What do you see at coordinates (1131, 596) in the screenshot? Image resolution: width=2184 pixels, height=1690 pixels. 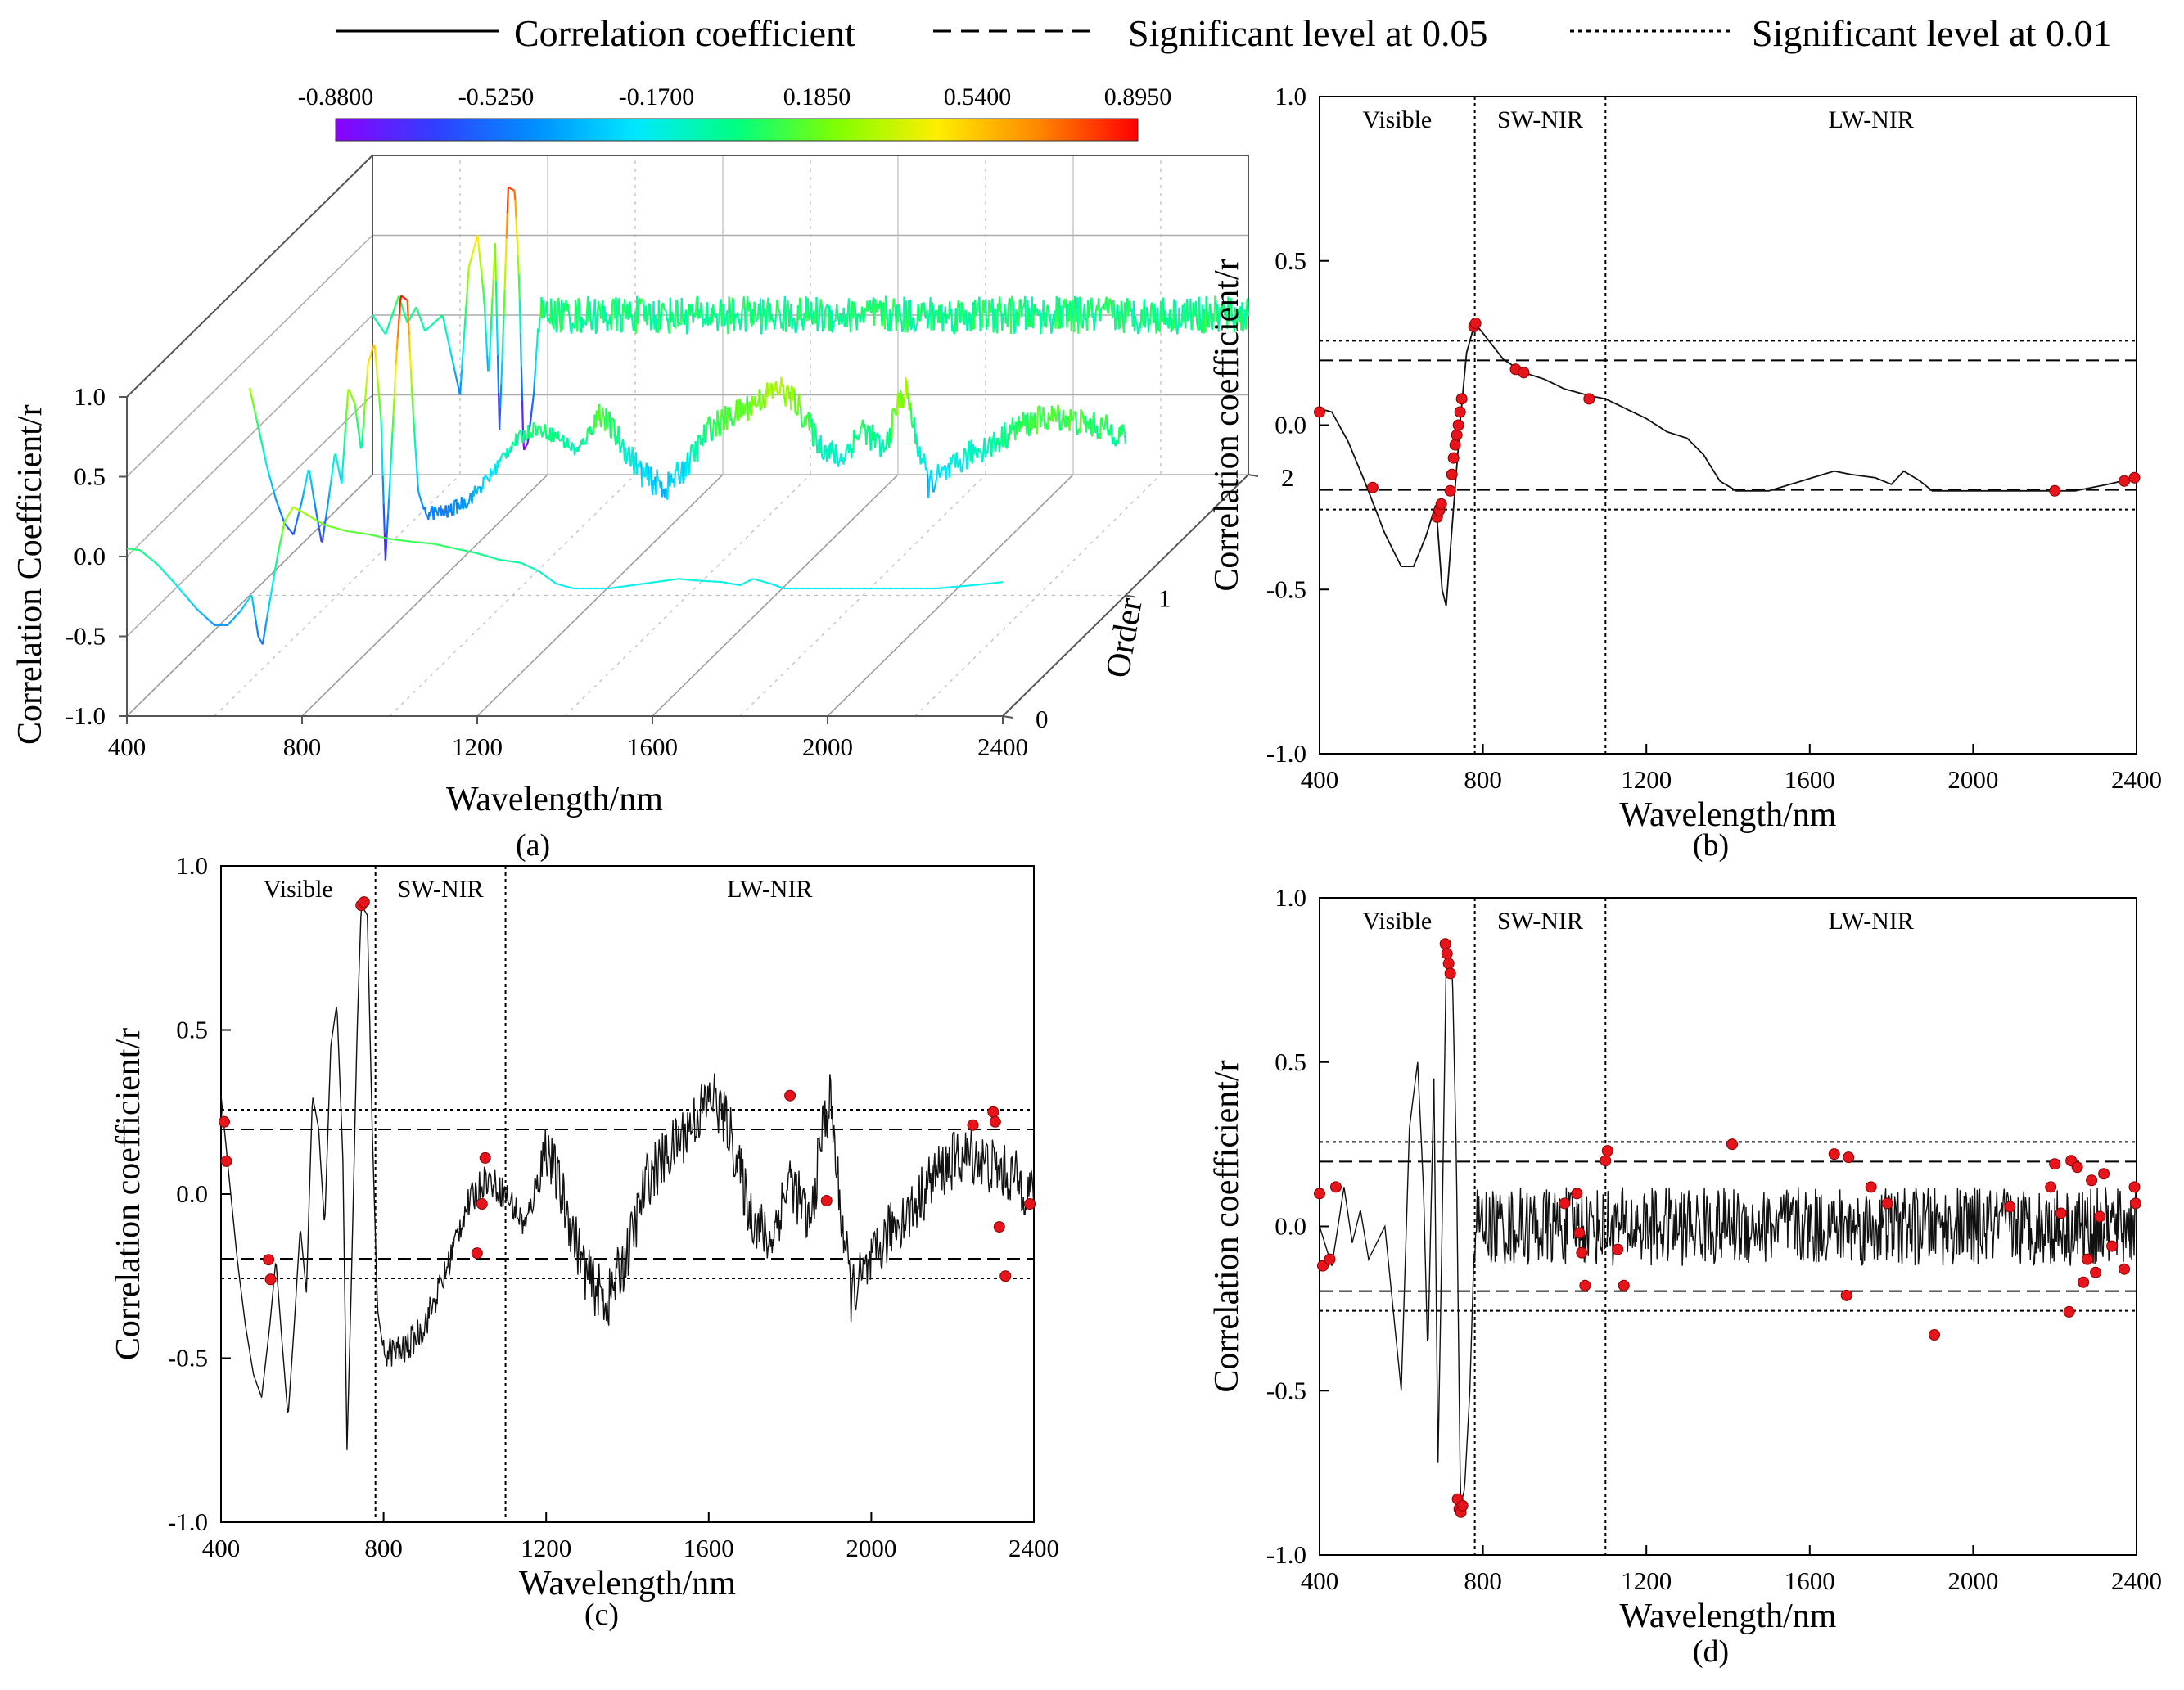 I see `panel-a-ordertick` at bounding box center [1131, 596].